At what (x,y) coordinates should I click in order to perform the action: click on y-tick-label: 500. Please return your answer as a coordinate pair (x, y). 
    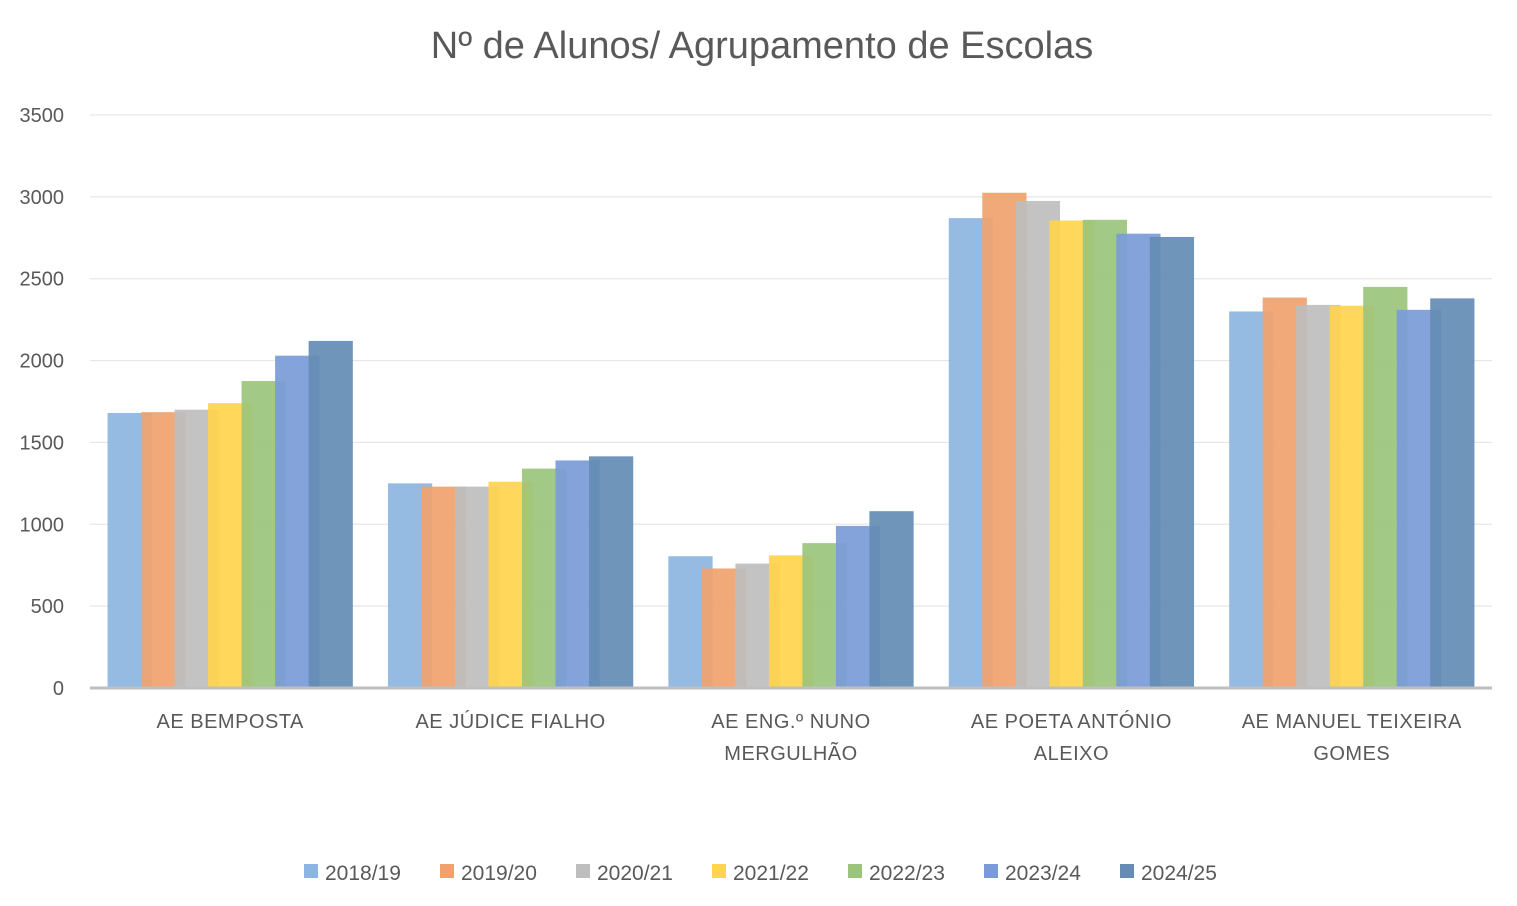
    Looking at the image, I should click on (47, 607).